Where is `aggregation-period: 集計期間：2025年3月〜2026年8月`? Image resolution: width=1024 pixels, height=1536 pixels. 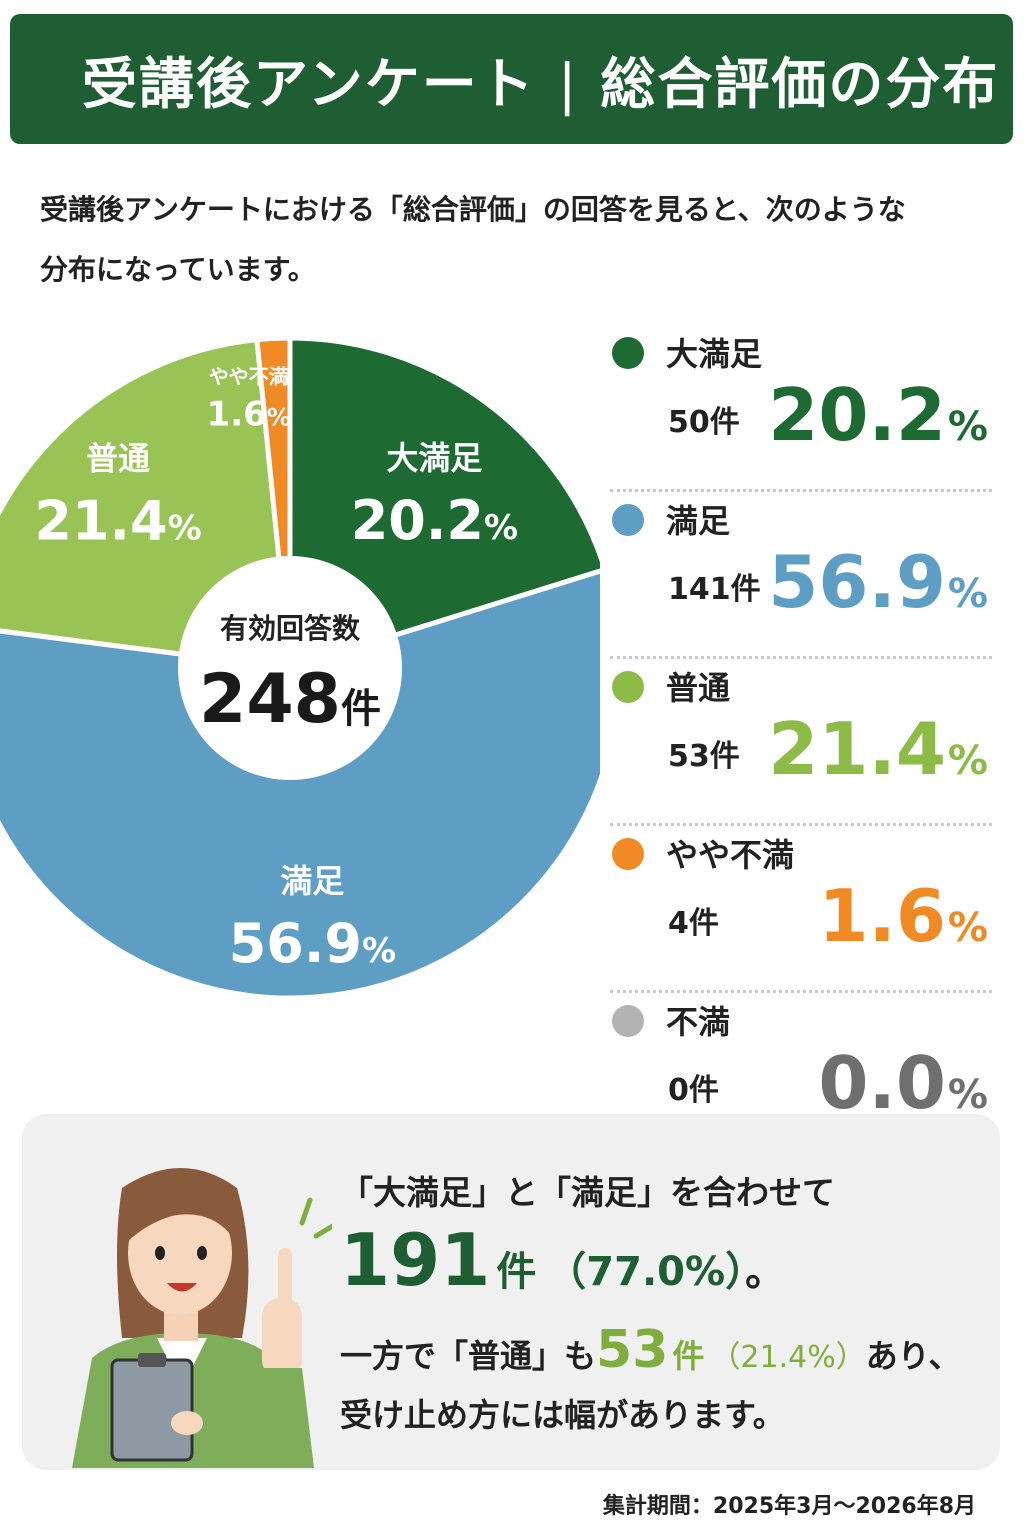 aggregation-period: 集計期間：2025年3月〜2026年8月 is located at coordinates (789, 1506).